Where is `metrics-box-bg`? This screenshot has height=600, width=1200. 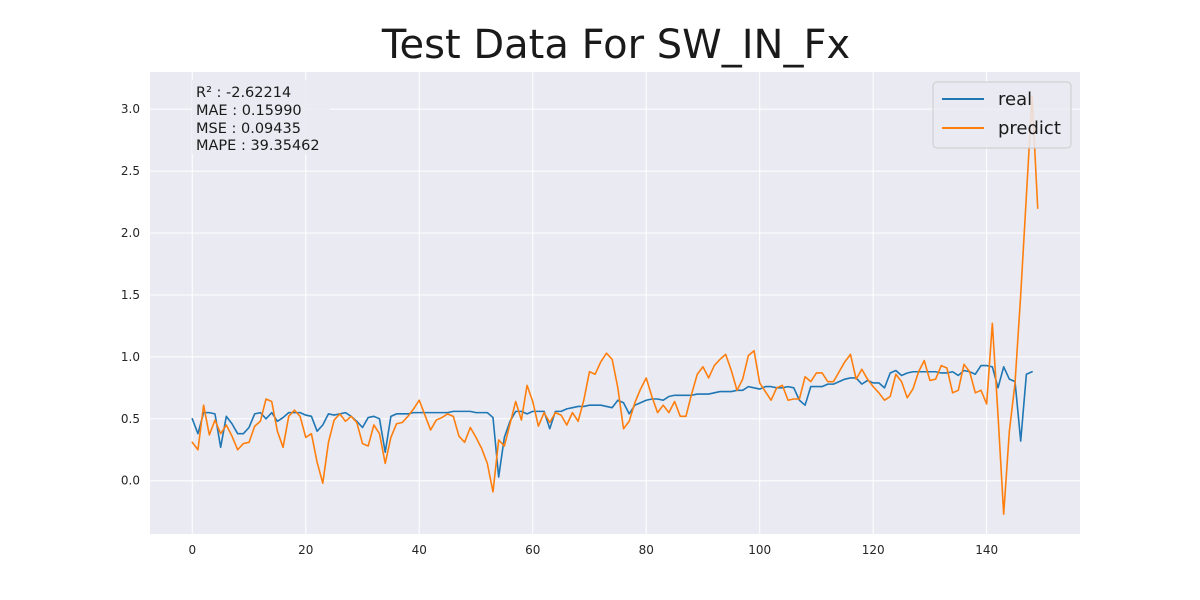 metrics-box-bg is located at coordinates (261, 117).